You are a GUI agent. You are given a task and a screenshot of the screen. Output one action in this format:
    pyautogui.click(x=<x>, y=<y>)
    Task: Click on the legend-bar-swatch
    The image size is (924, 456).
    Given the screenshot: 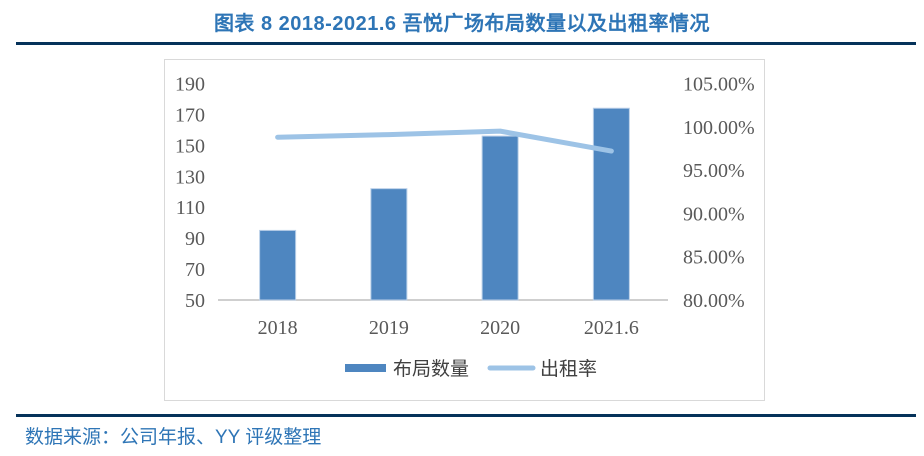 What is the action you would take?
    pyautogui.click(x=365, y=368)
    